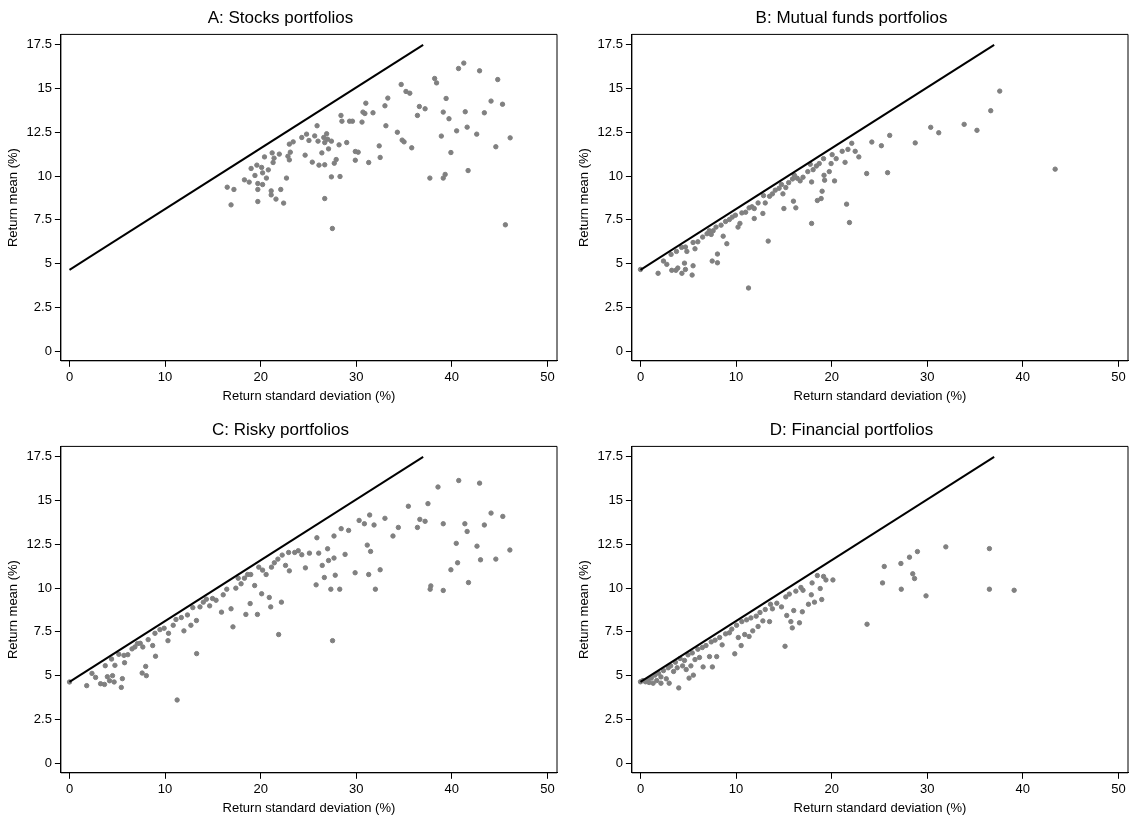  Describe the element at coordinates (280, 429) in the screenshot. I see `chart-title: C: Risky portfolios` at that location.